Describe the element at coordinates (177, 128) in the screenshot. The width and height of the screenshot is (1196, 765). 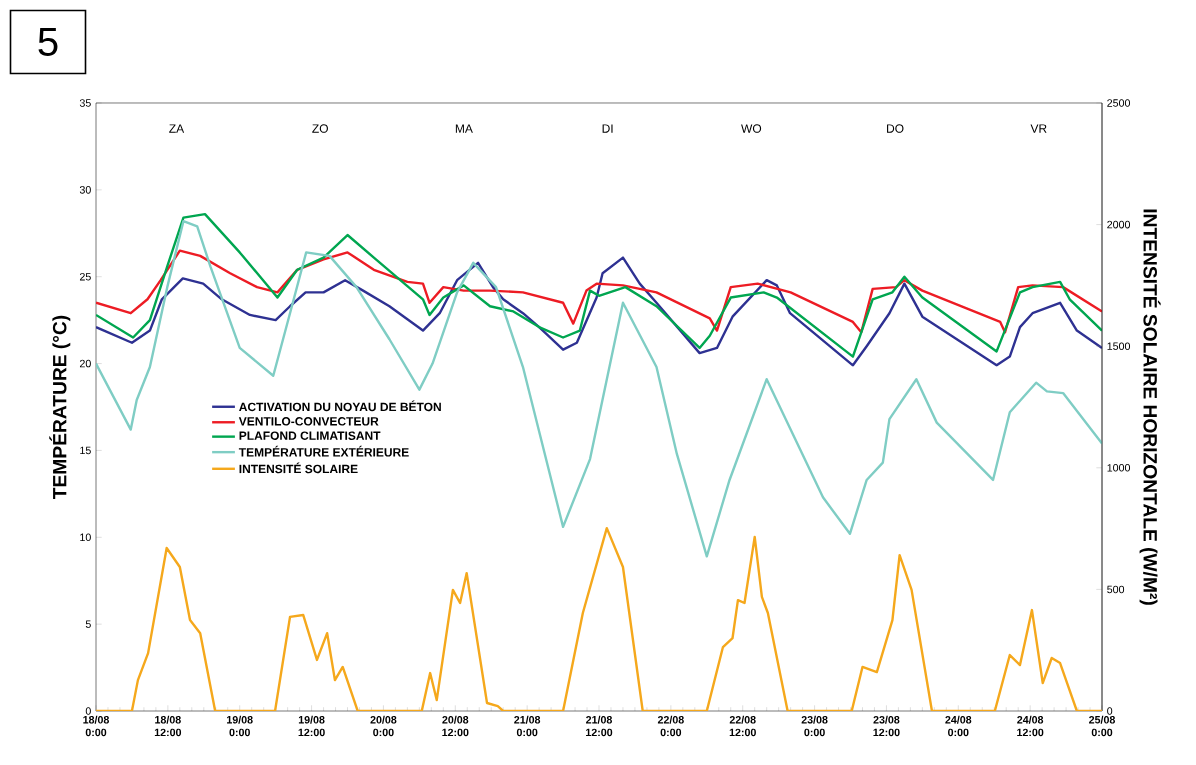
I see `annotation: ZA` at that location.